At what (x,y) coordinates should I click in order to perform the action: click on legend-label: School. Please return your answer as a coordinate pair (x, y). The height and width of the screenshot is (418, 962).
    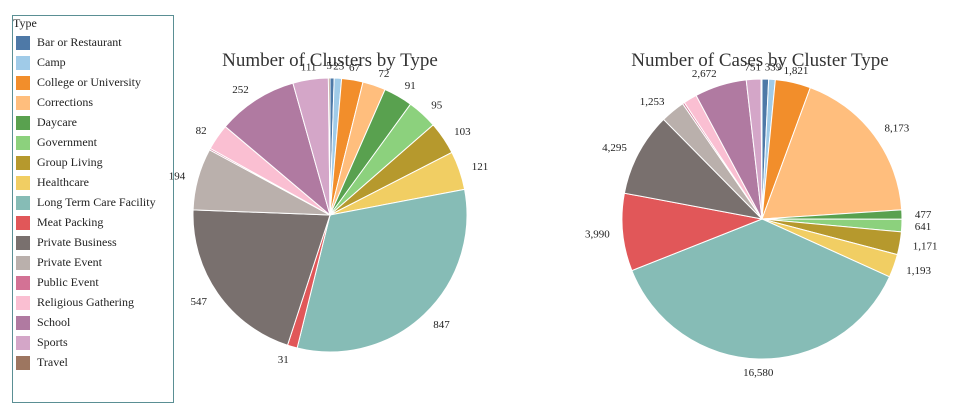
    Looking at the image, I should click on (54, 322).